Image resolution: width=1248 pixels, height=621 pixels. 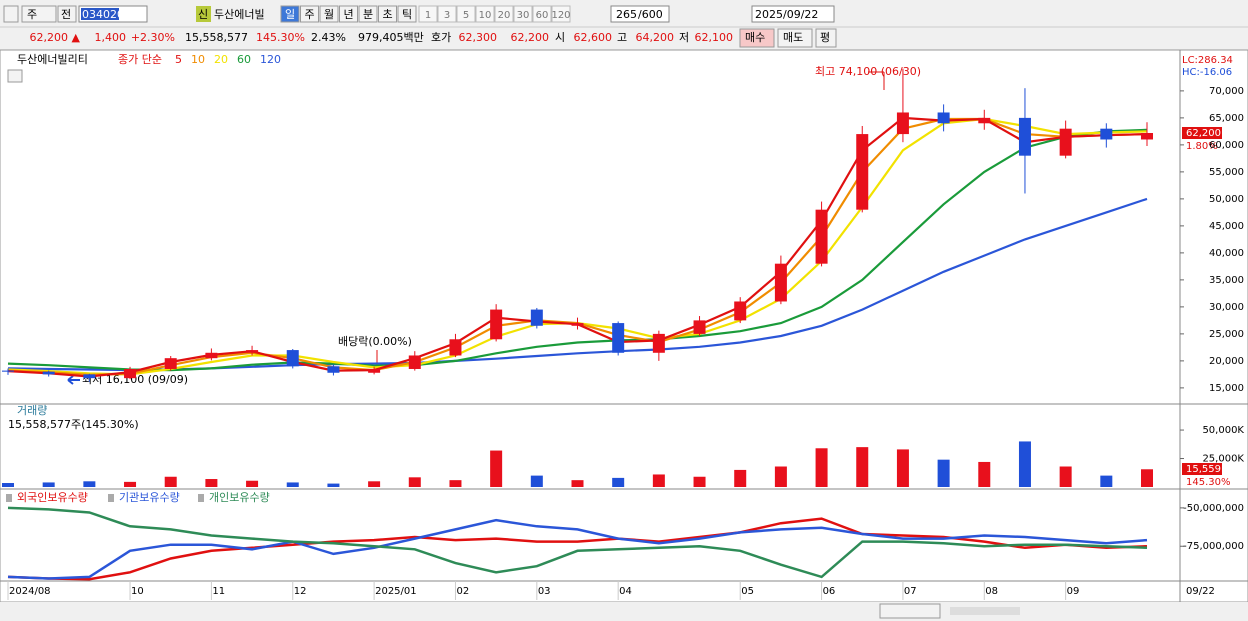 I want to click on panel-icon, so click(x=15, y=76).